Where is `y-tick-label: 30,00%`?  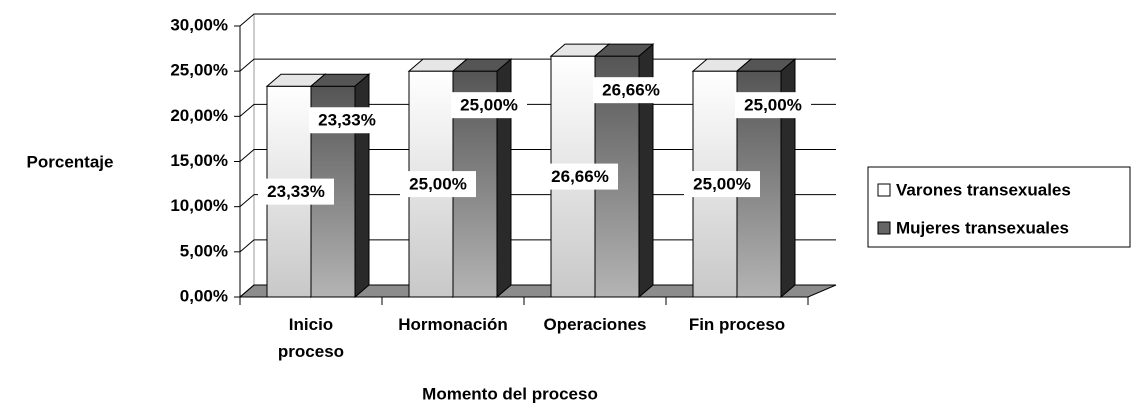
y-tick-label: 30,00% is located at coordinates (199, 24).